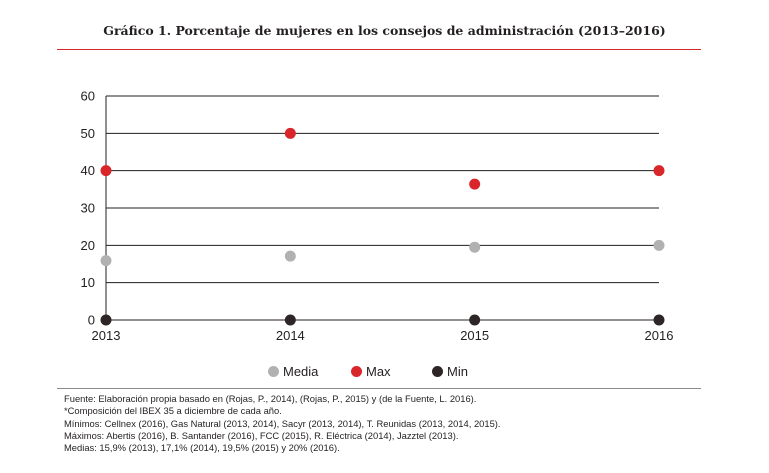 The image size is (769, 473). Describe the element at coordinates (290, 335) in the screenshot. I see `x-tick-label: 2014` at that location.